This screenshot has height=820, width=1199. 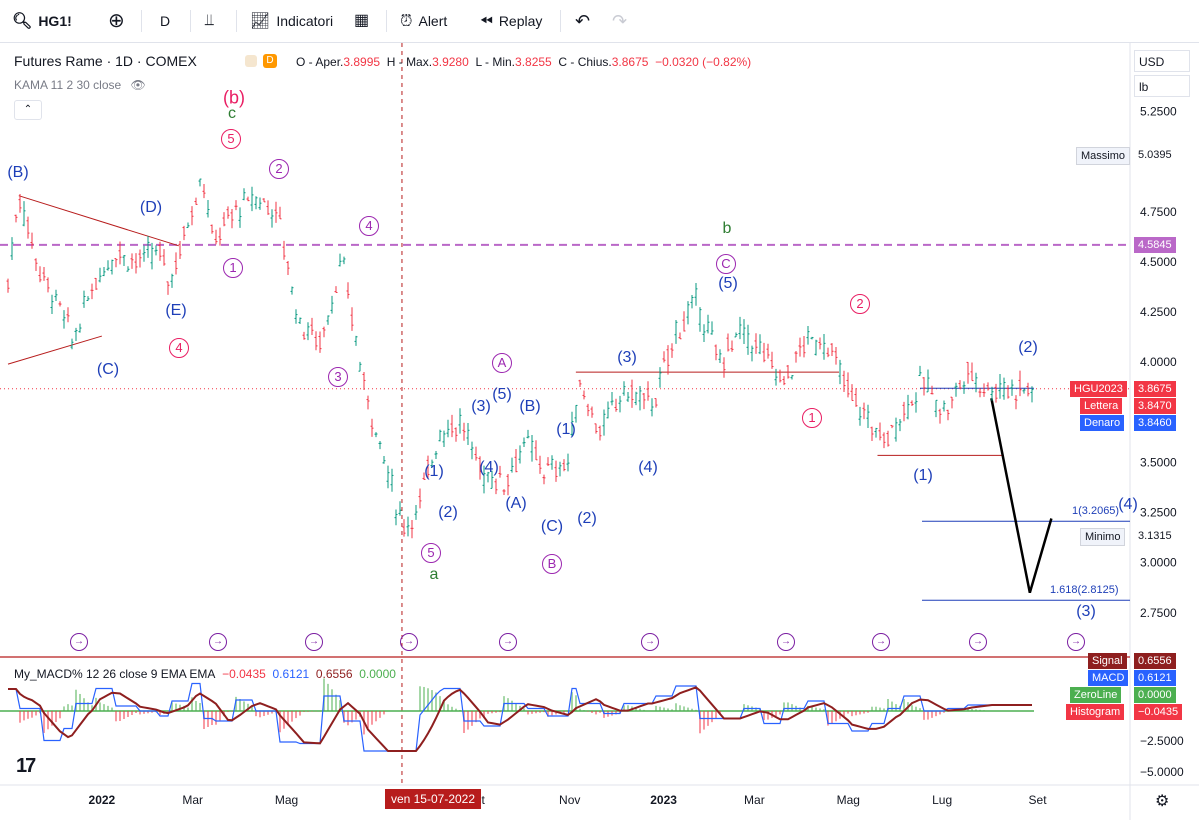 I want to click on instrument-title: Futures Rame · 1D · COMEX, so click(x=105, y=61).